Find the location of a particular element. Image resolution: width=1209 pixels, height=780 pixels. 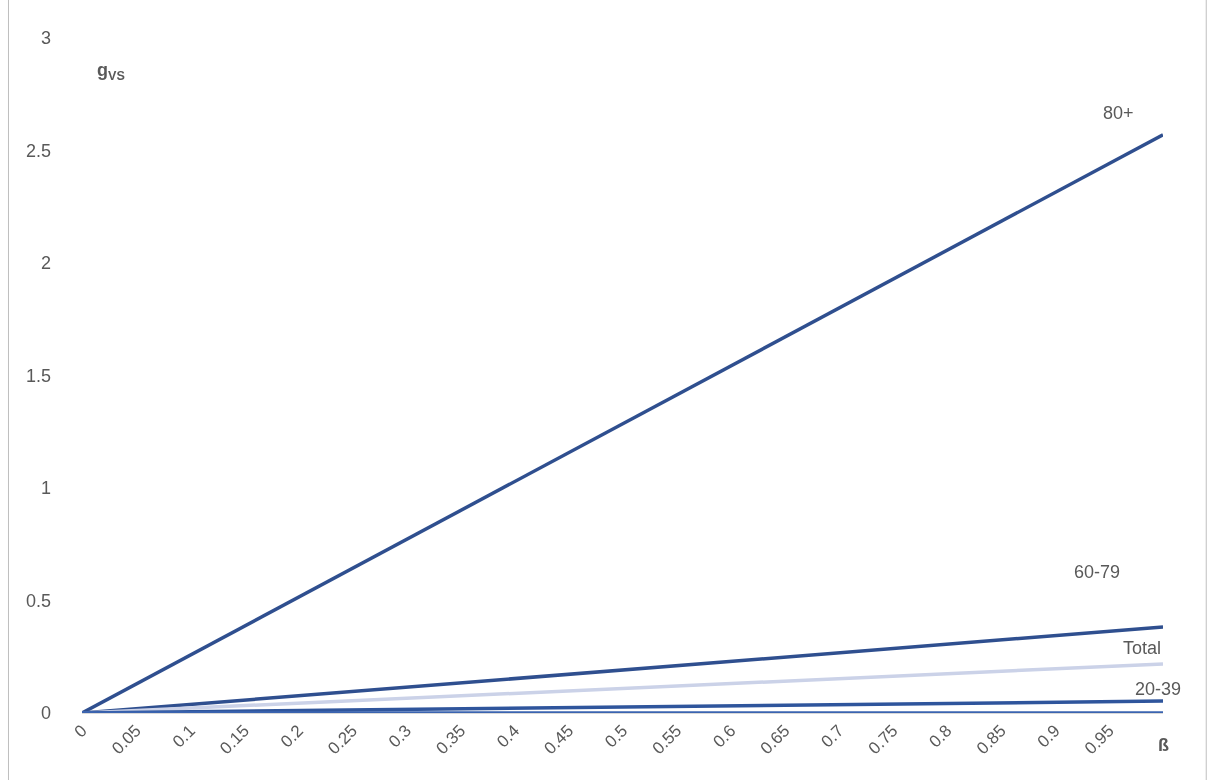

x-tick-label: 0.5 is located at coordinates (616, 736).